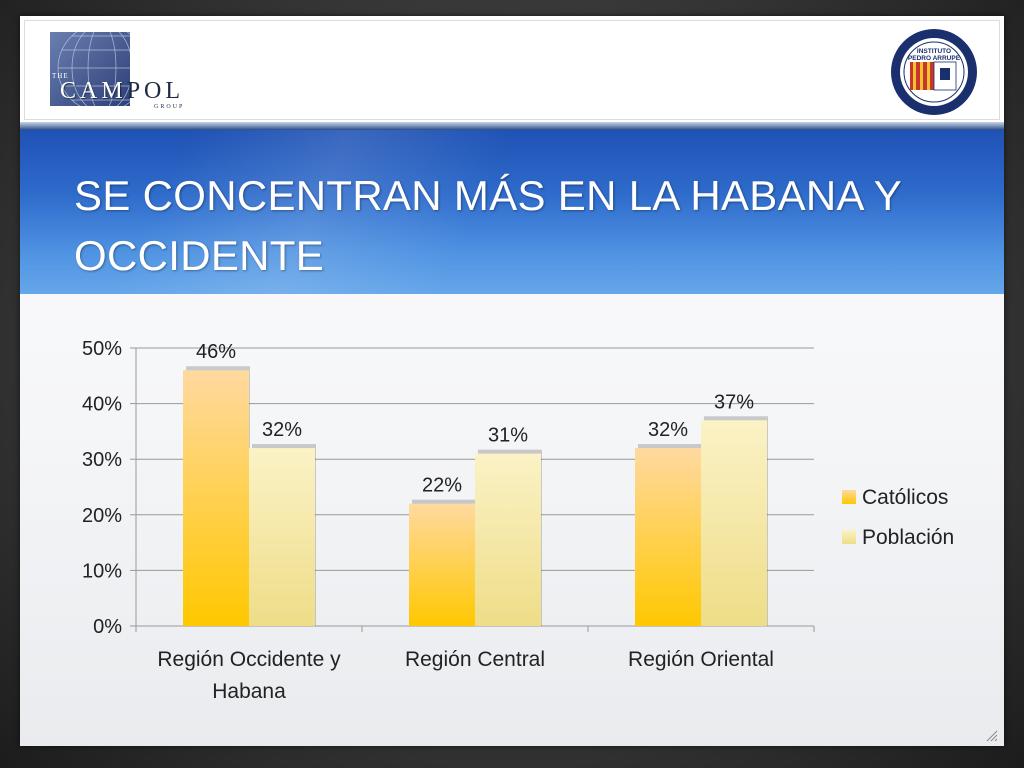 Image resolution: width=1024 pixels, height=768 pixels. I want to click on campol-top-text: THE, so click(60, 76).